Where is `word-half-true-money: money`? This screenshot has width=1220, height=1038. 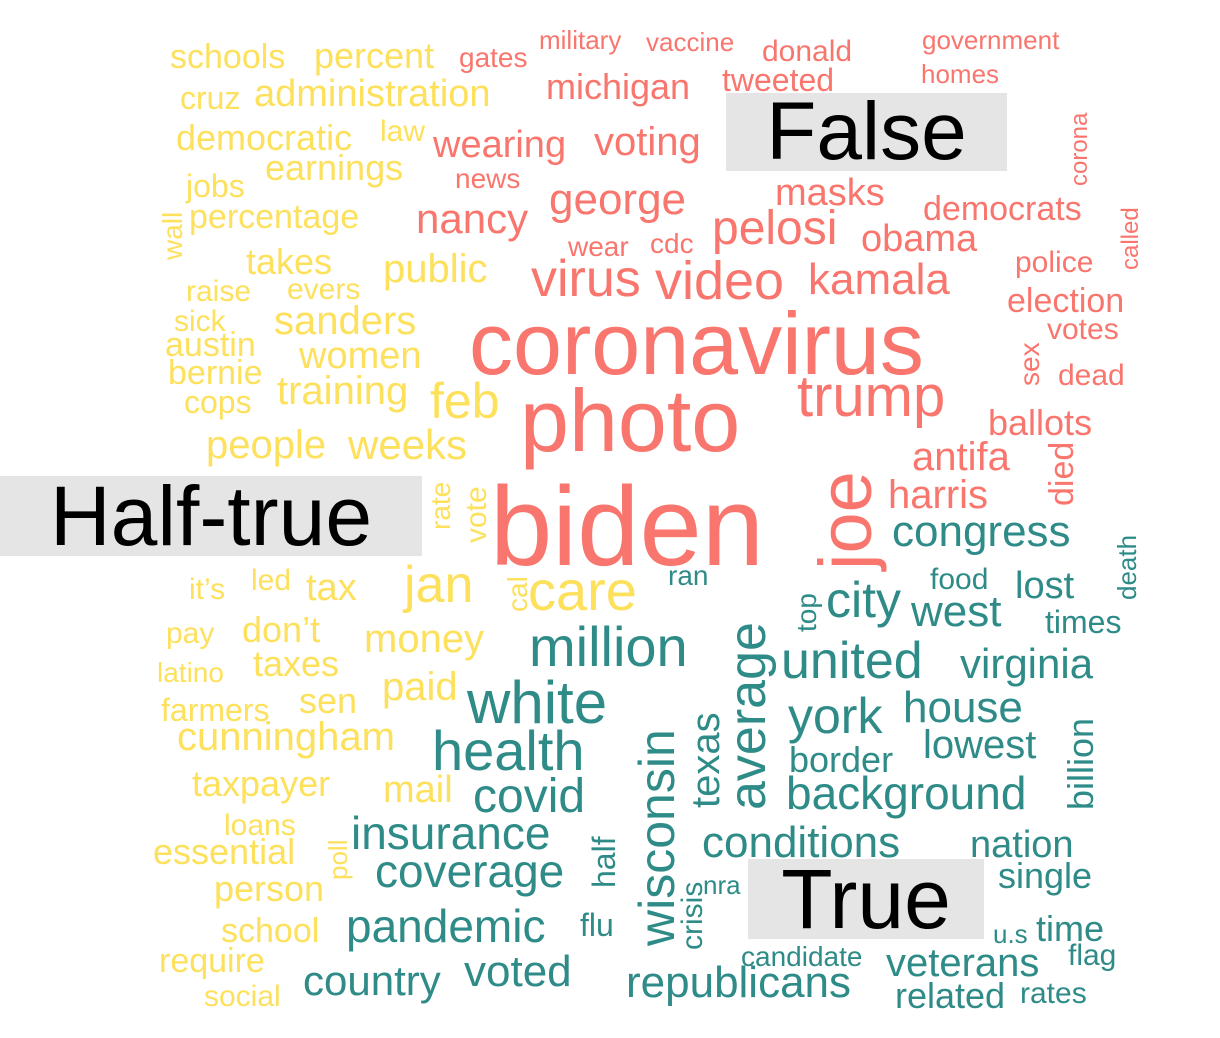
word-half-true-money: money is located at coordinates (424, 639).